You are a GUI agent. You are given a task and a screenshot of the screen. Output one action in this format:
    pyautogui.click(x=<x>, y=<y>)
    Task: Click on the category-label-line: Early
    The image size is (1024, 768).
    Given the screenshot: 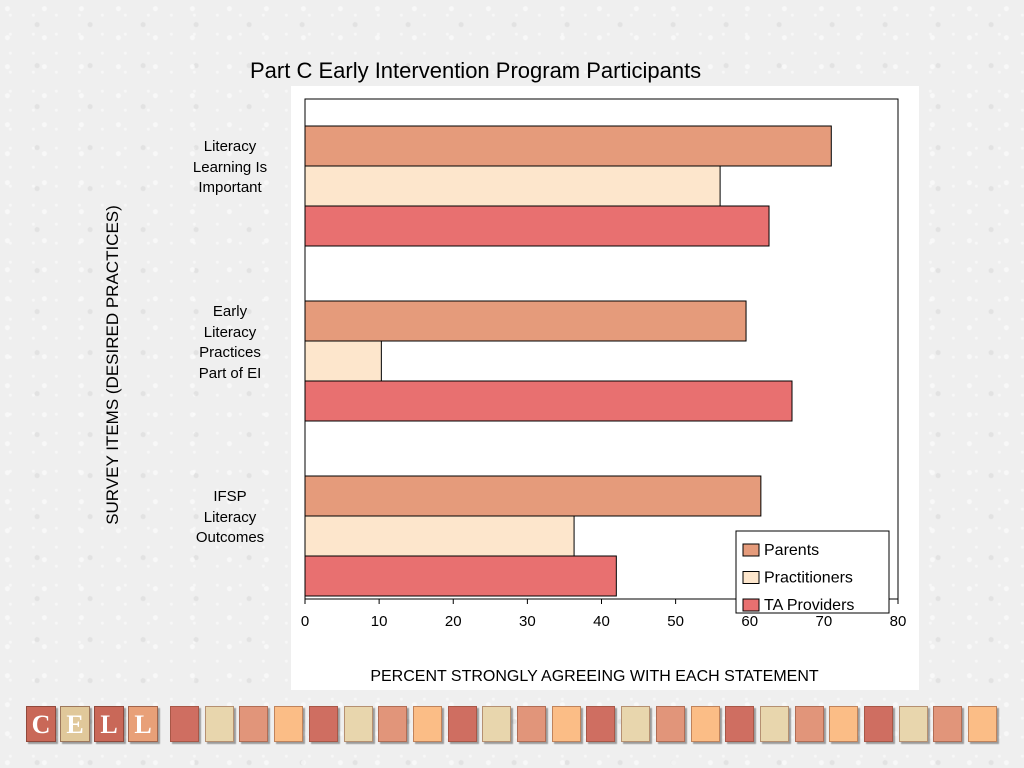 What is the action you would take?
    pyautogui.click(x=230, y=311)
    